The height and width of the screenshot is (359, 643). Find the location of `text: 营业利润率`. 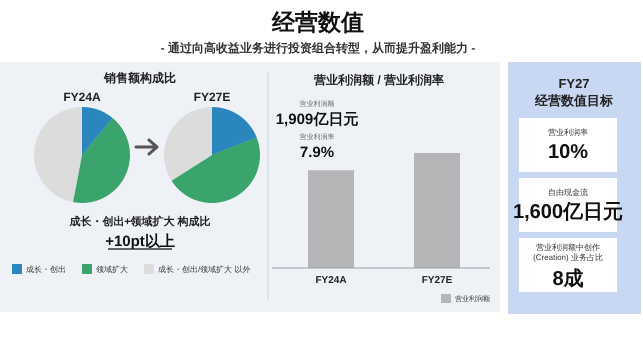

text: 营业利润率 is located at coordinates (568, 132).